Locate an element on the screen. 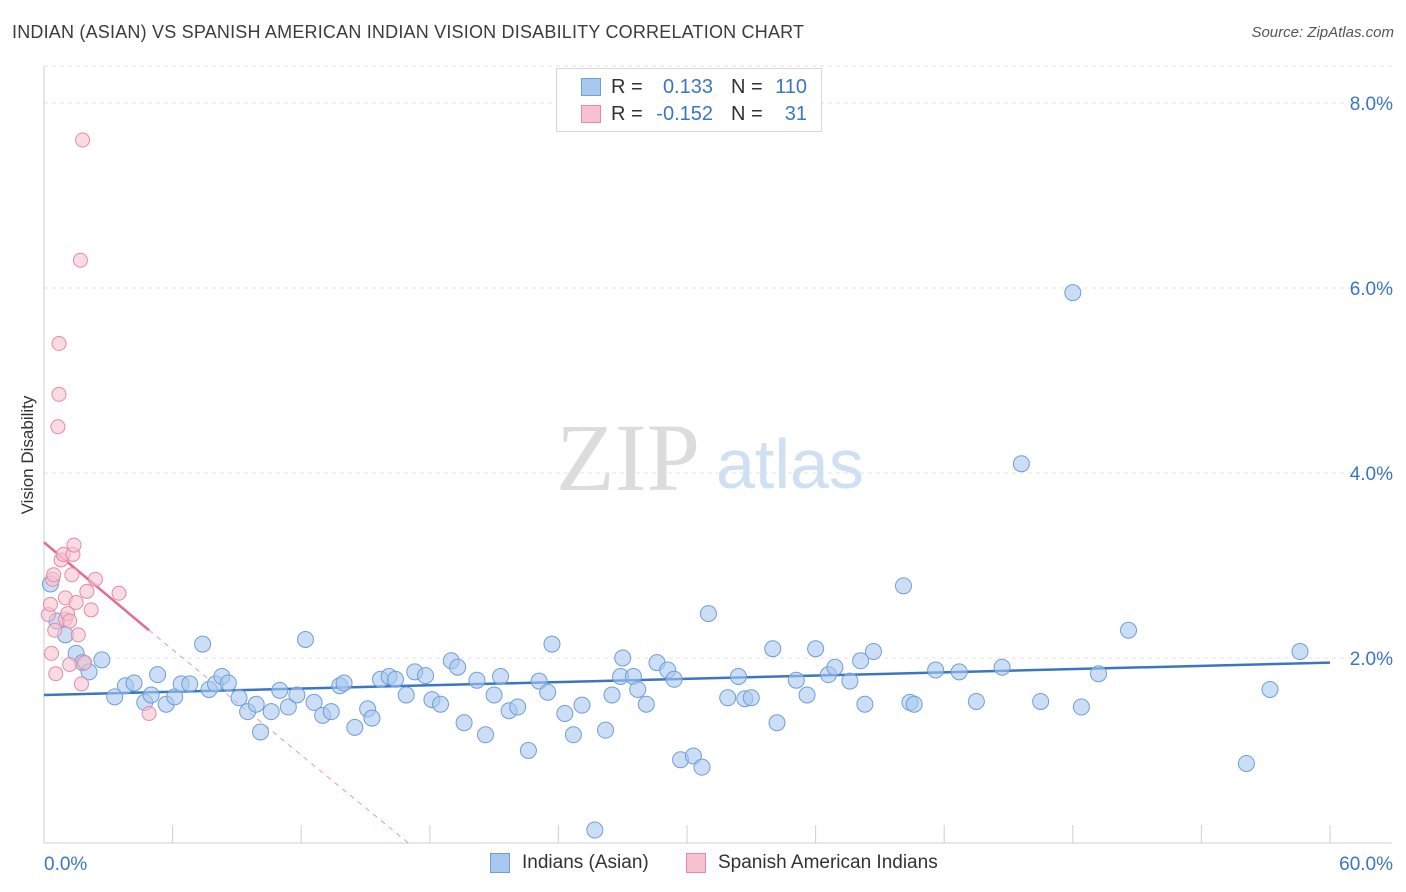 Image resolution: width=1406 pixels, height=892 pixels. bottom-legend-indians: Indians (Asian) is located at coordinates (569, 863).